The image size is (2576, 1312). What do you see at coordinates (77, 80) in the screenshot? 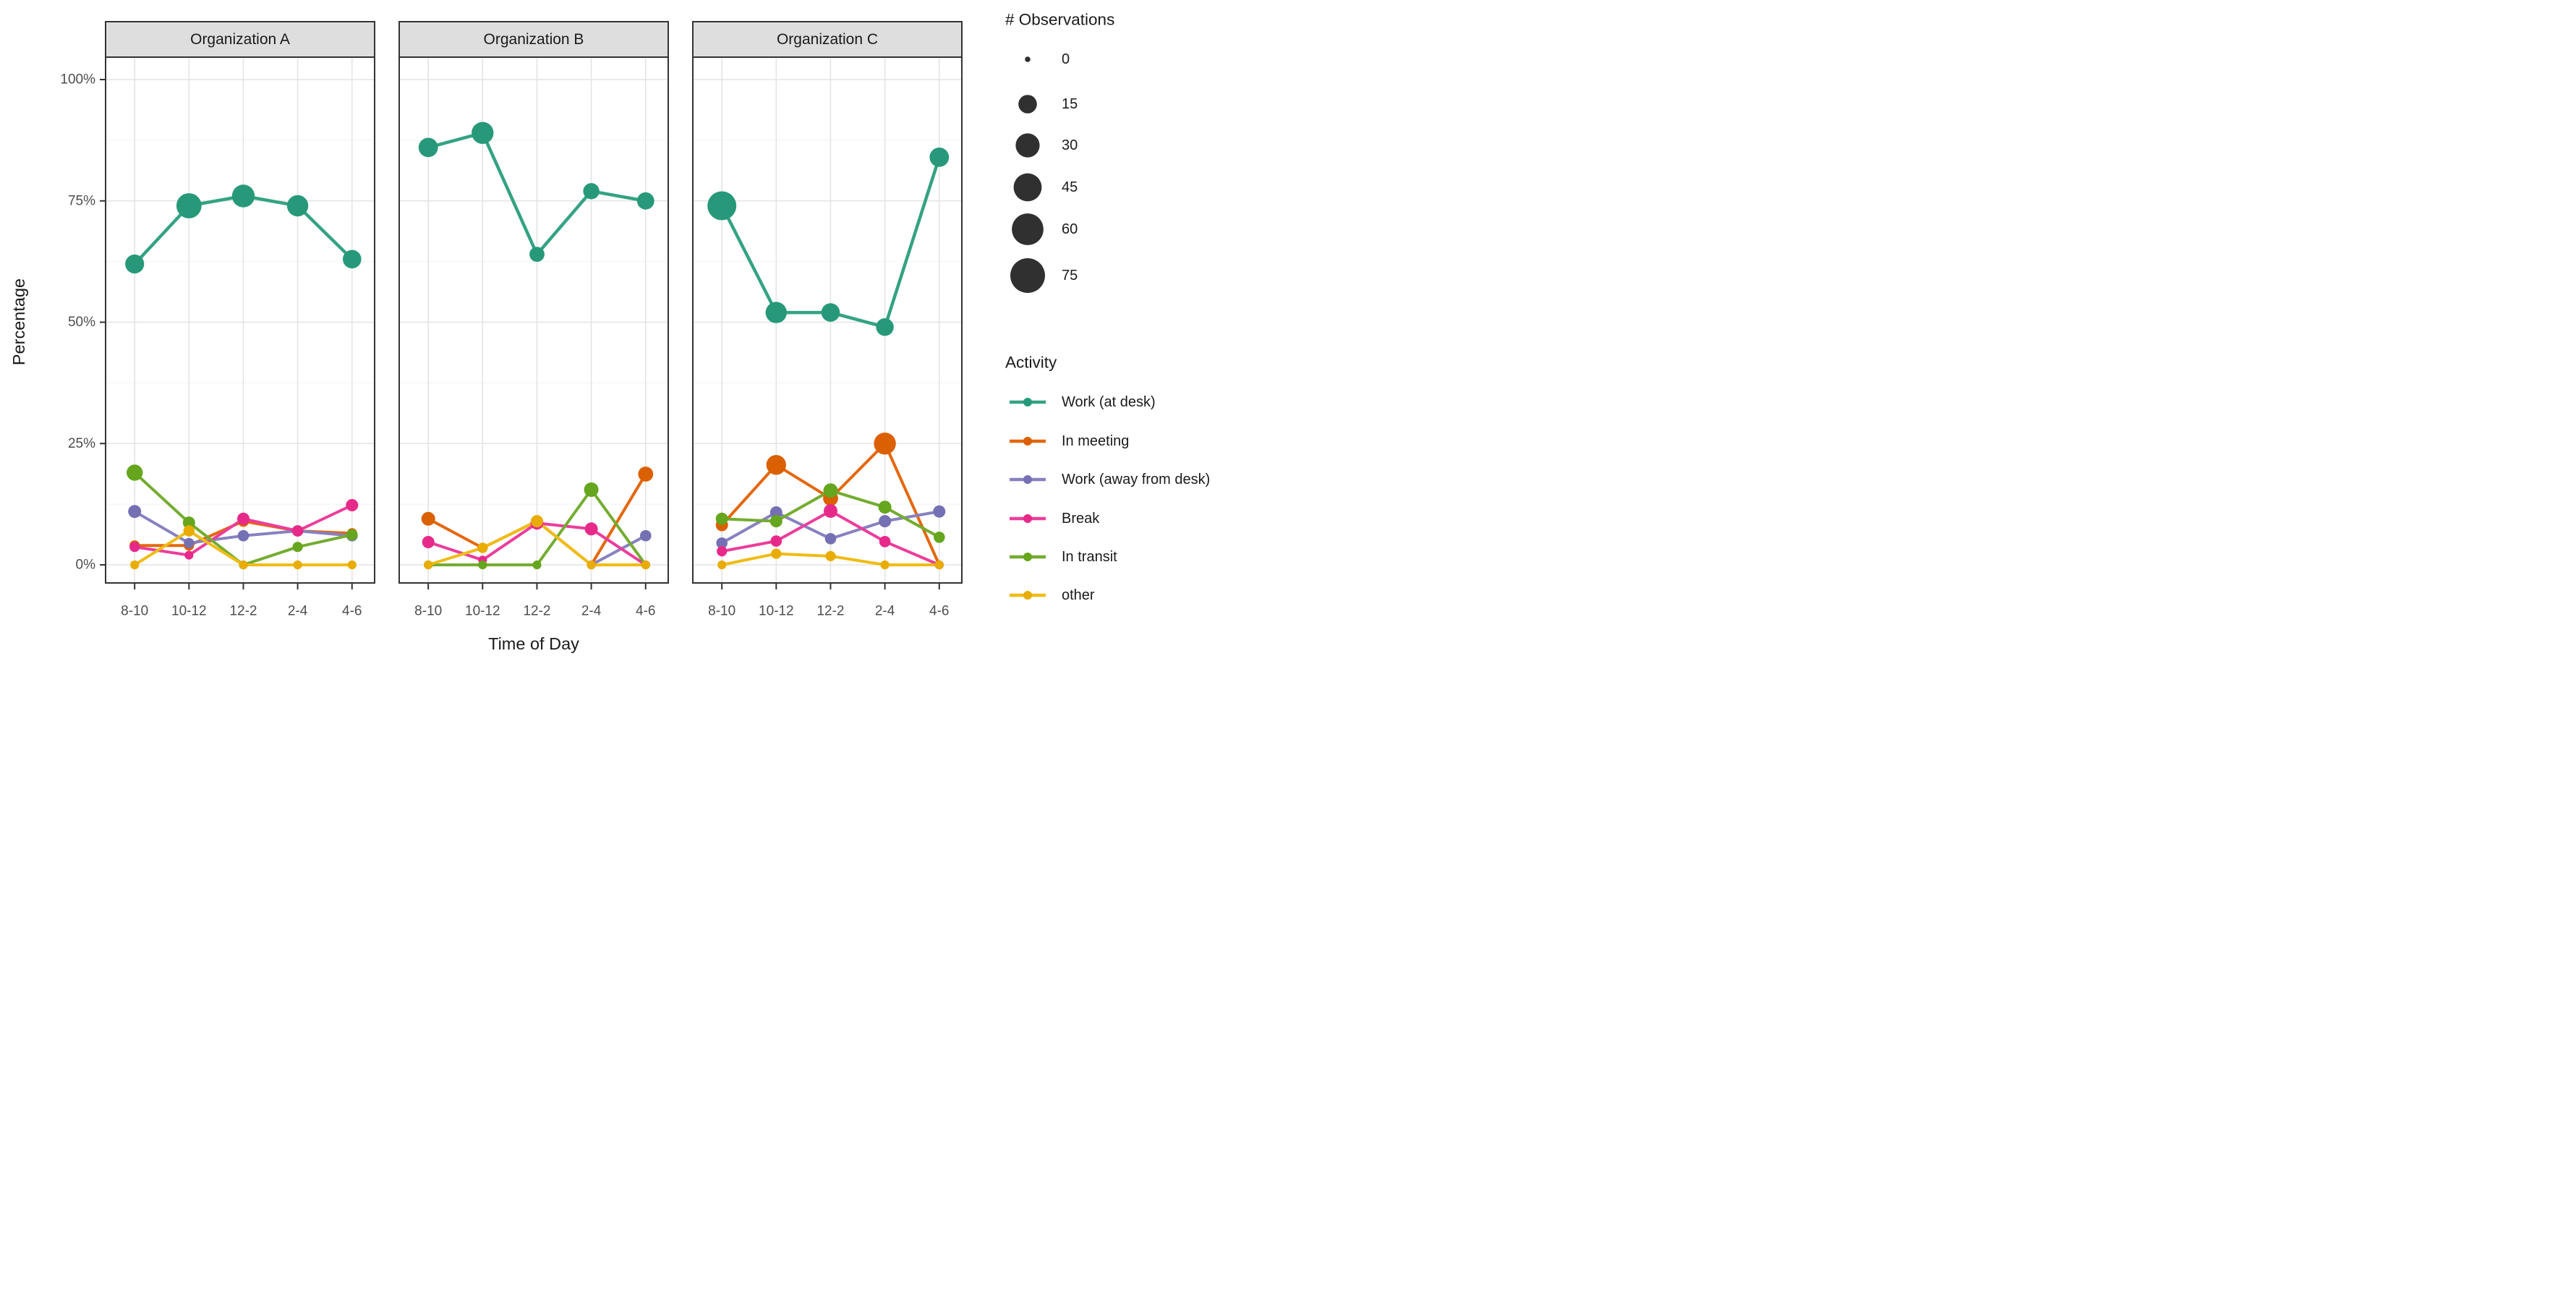
I see `y-tick-label: 100%` at bounding box center [77, 80].